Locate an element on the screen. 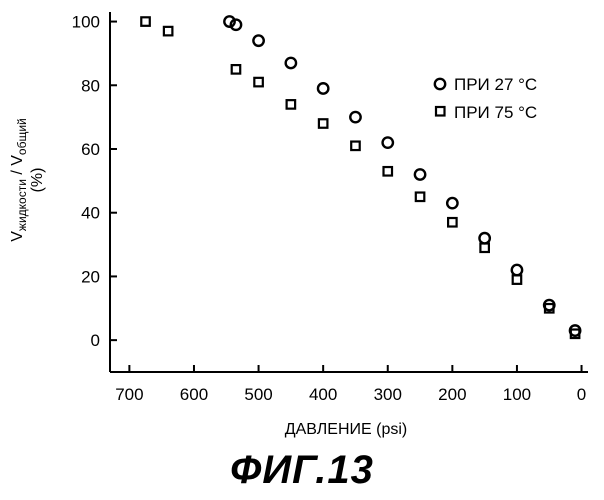 This screenshot has height=500, width=604. legend-label-75c: ПРИ 75 °C is located at coordinates (495, 112).